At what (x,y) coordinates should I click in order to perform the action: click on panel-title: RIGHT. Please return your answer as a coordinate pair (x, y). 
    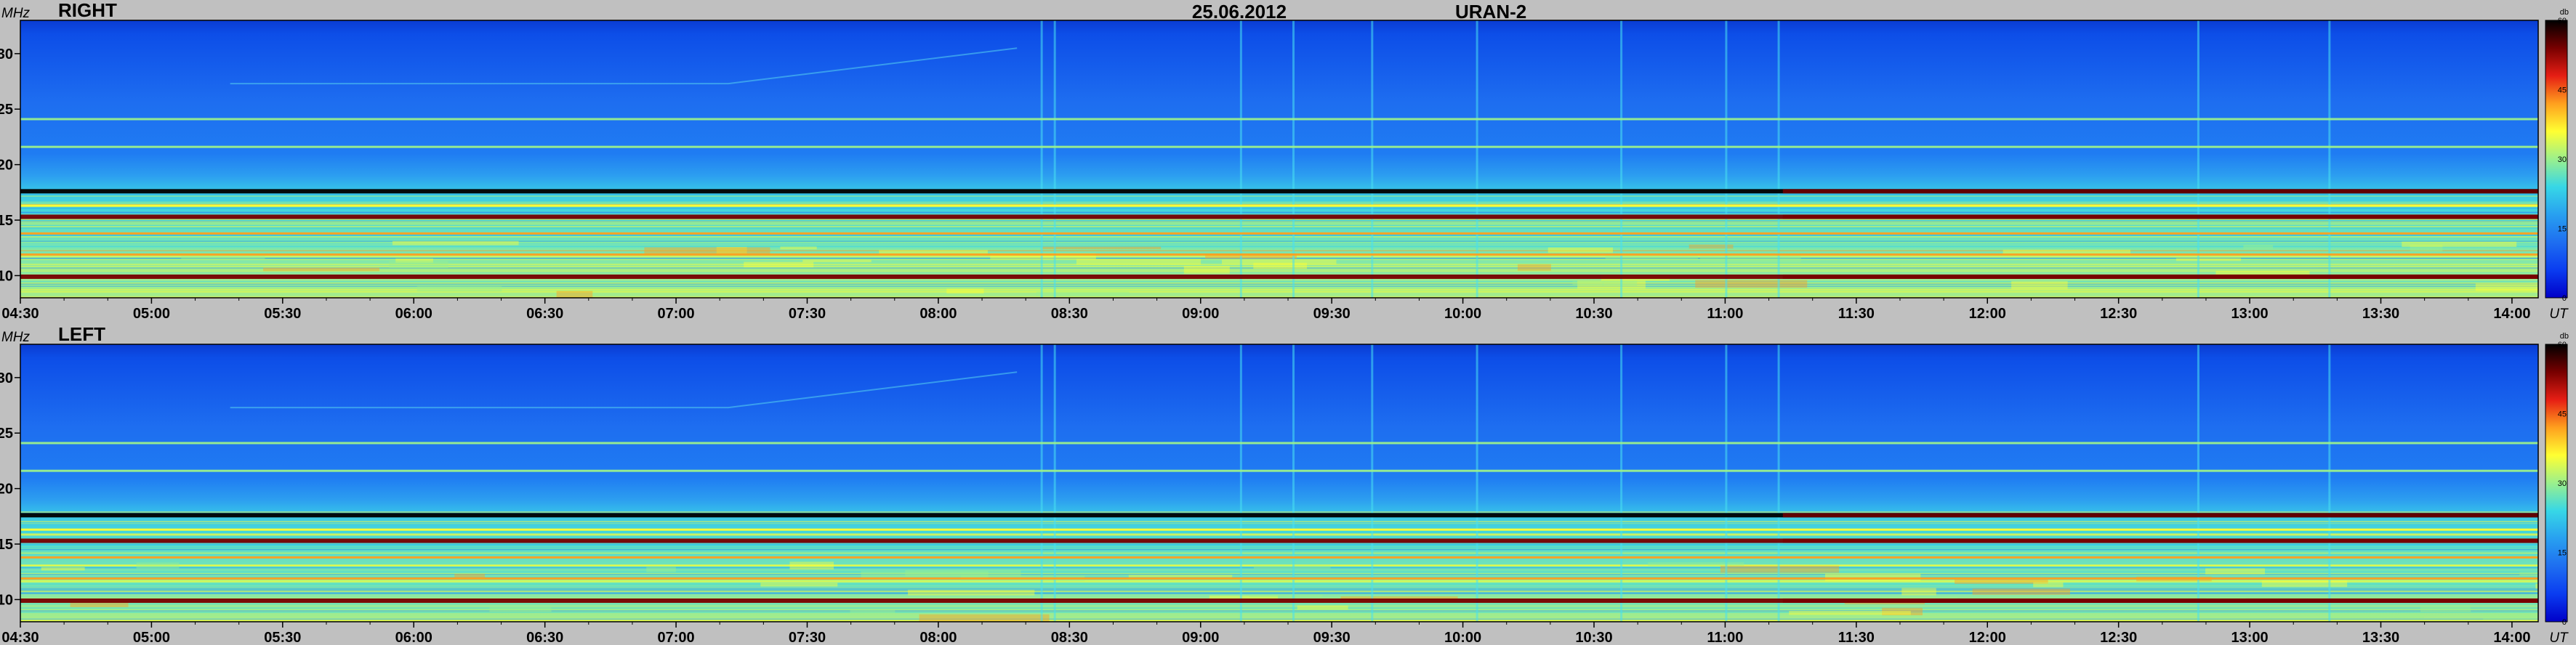
    Looking at the image, I should click on (87, 10).